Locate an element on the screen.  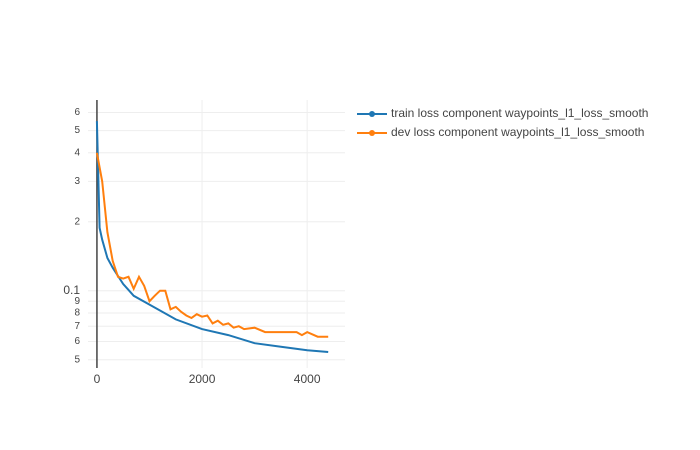
y-tick-label: 9 is located at coordinates (77, 301).